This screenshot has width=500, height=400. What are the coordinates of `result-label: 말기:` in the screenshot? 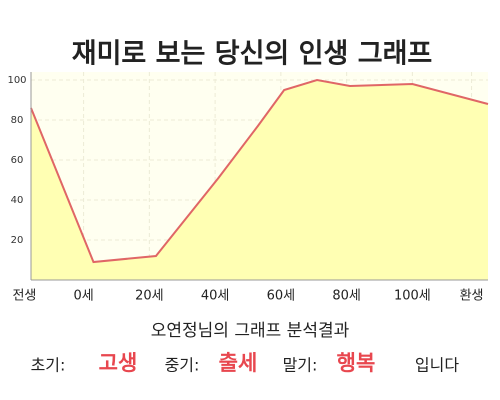 It's located at (300, 365).